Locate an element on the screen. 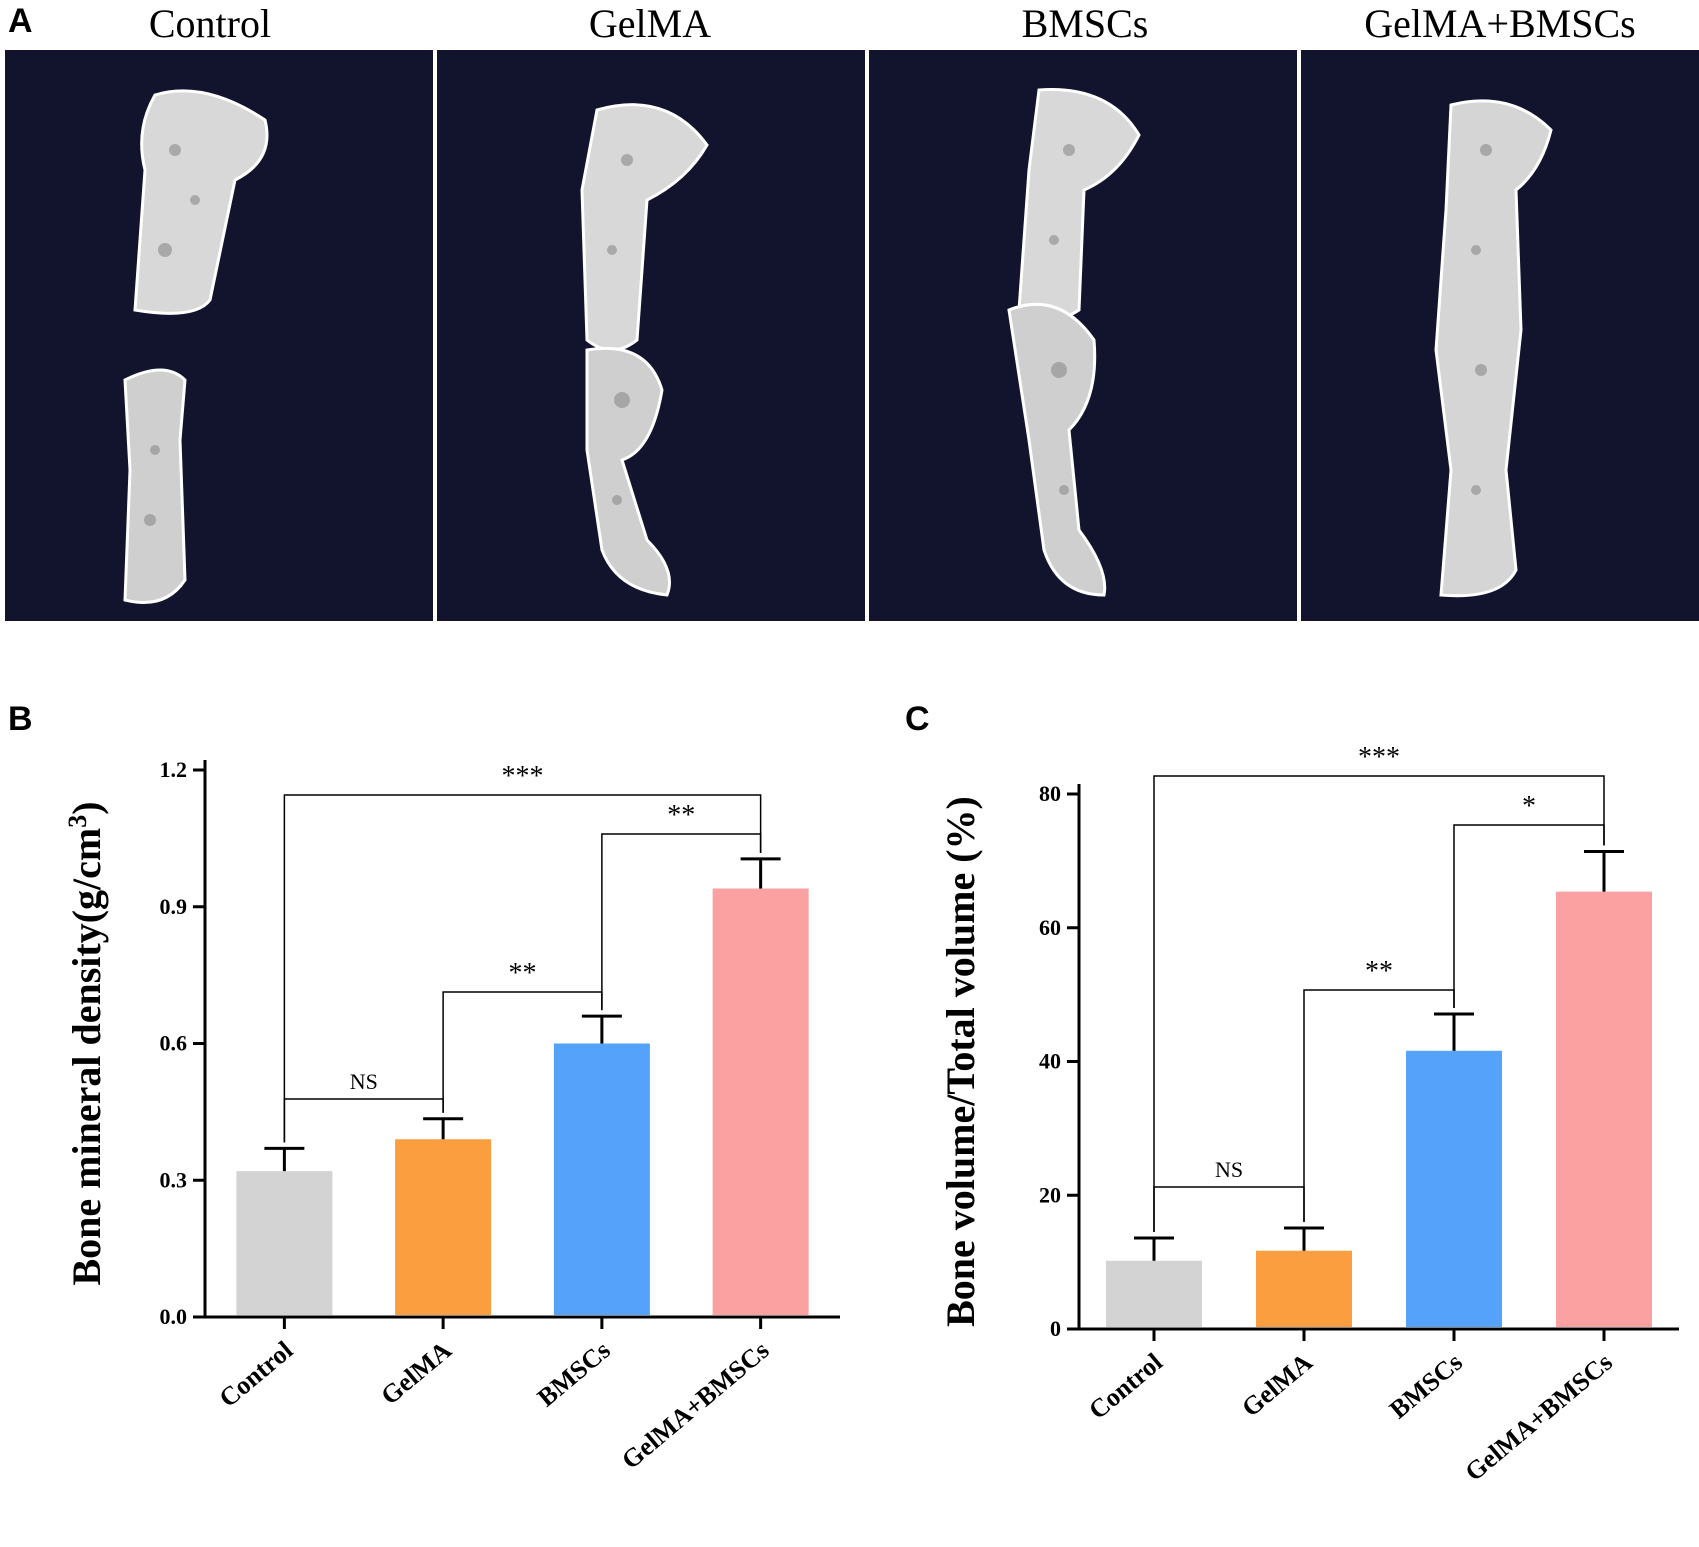  column-title-bmscs: BMSCs is located at coordinates (1085, 23).